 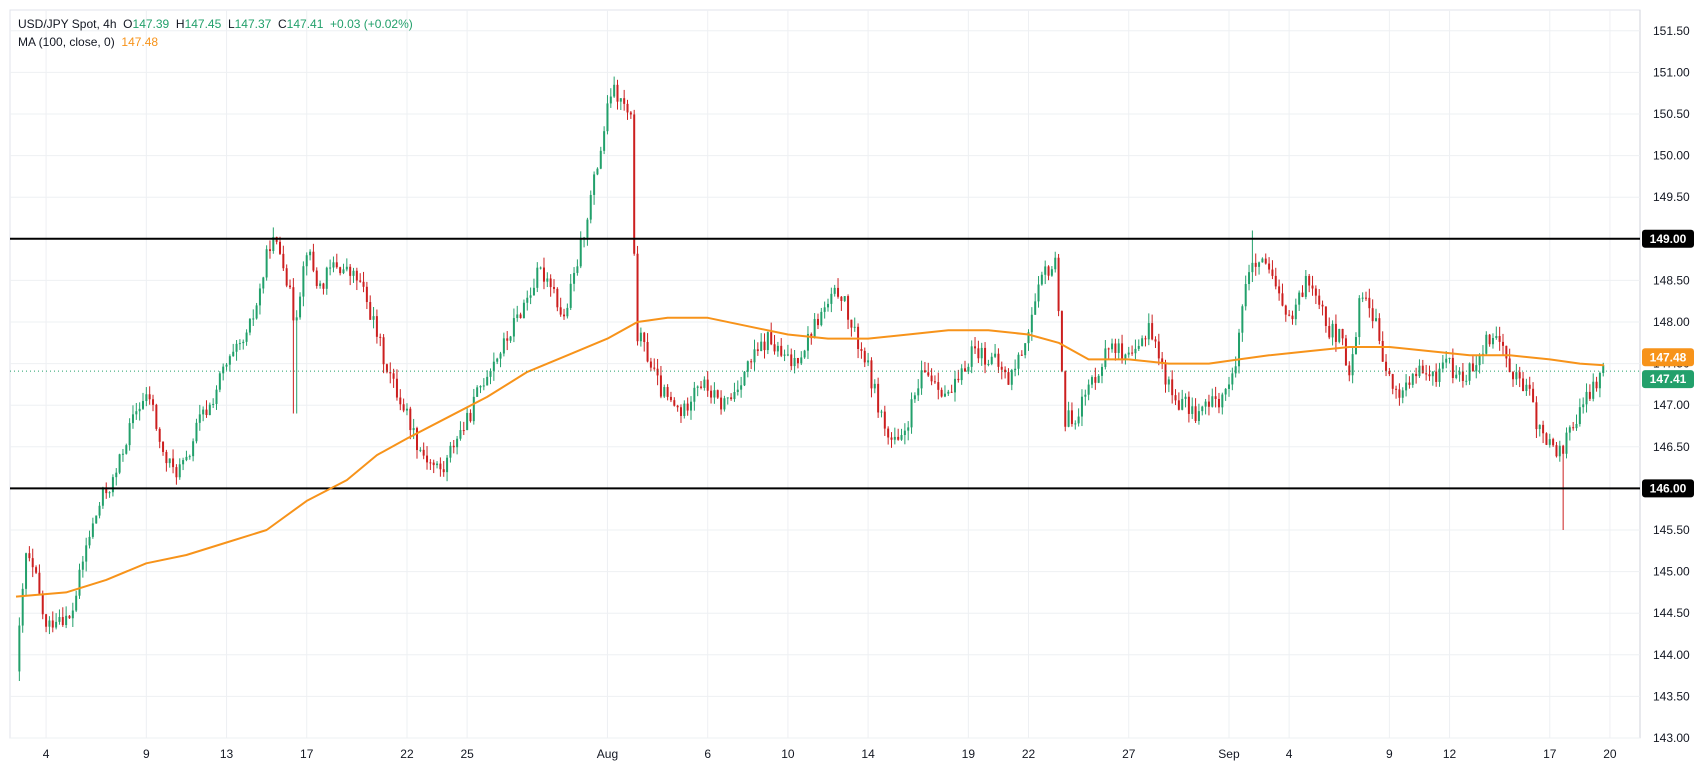 I want to click on y-tick-label: 145.50, so click(x=1671, y=530).